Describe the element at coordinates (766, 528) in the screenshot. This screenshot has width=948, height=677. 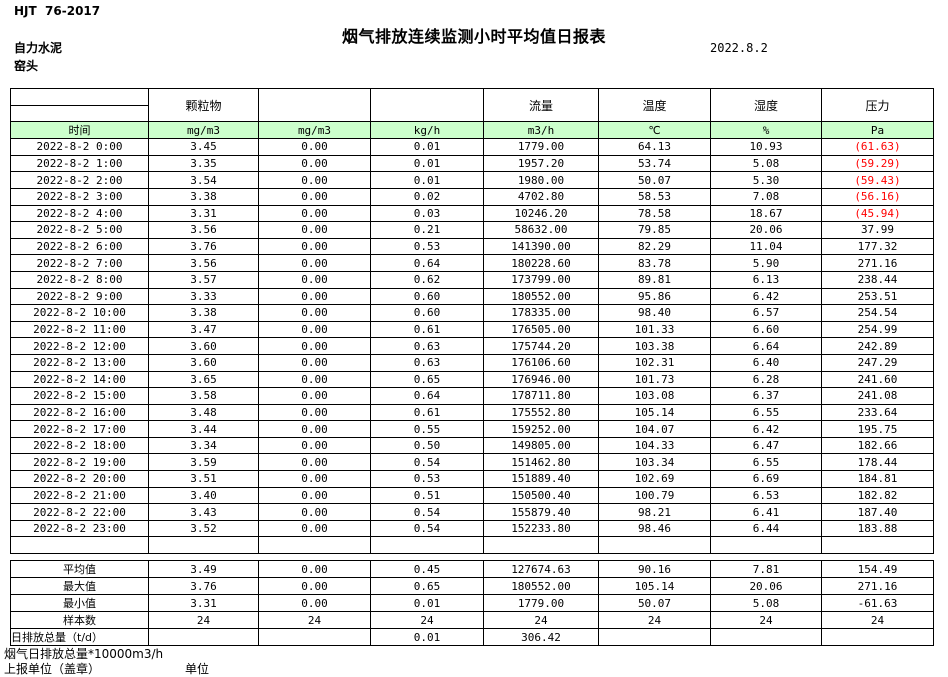
I see `value-cell: 6.44` at that location.